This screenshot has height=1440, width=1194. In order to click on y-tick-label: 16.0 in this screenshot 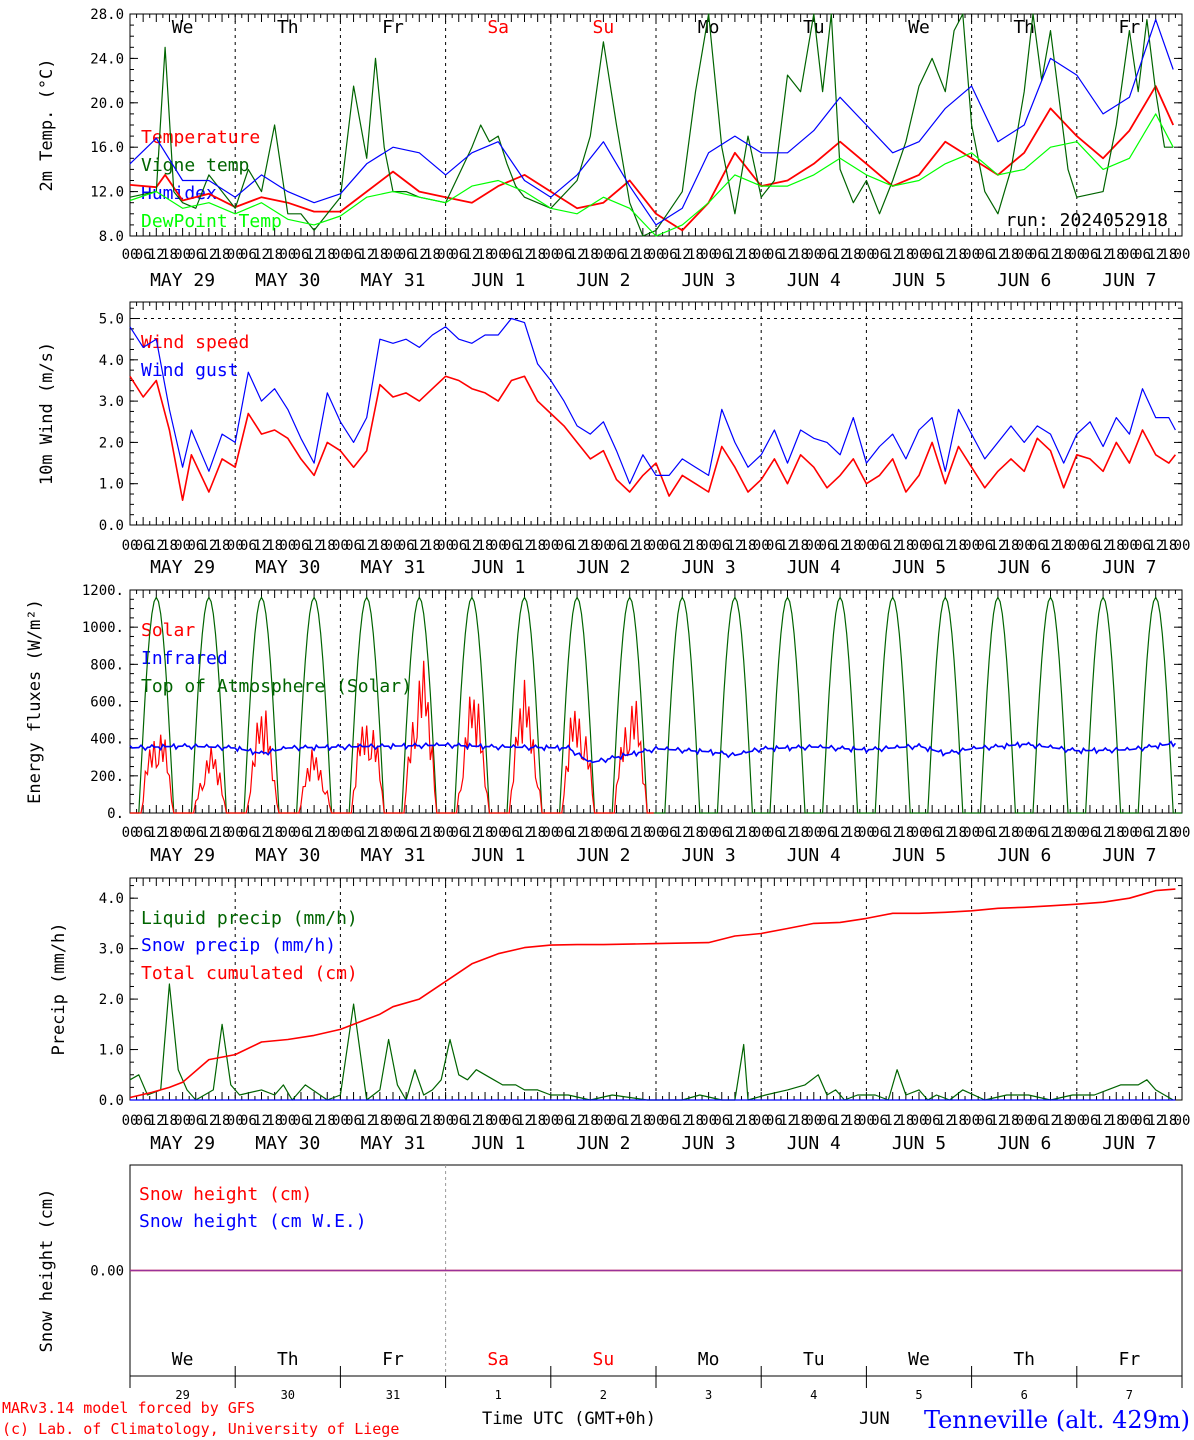, I will do `click(107, 148)`.